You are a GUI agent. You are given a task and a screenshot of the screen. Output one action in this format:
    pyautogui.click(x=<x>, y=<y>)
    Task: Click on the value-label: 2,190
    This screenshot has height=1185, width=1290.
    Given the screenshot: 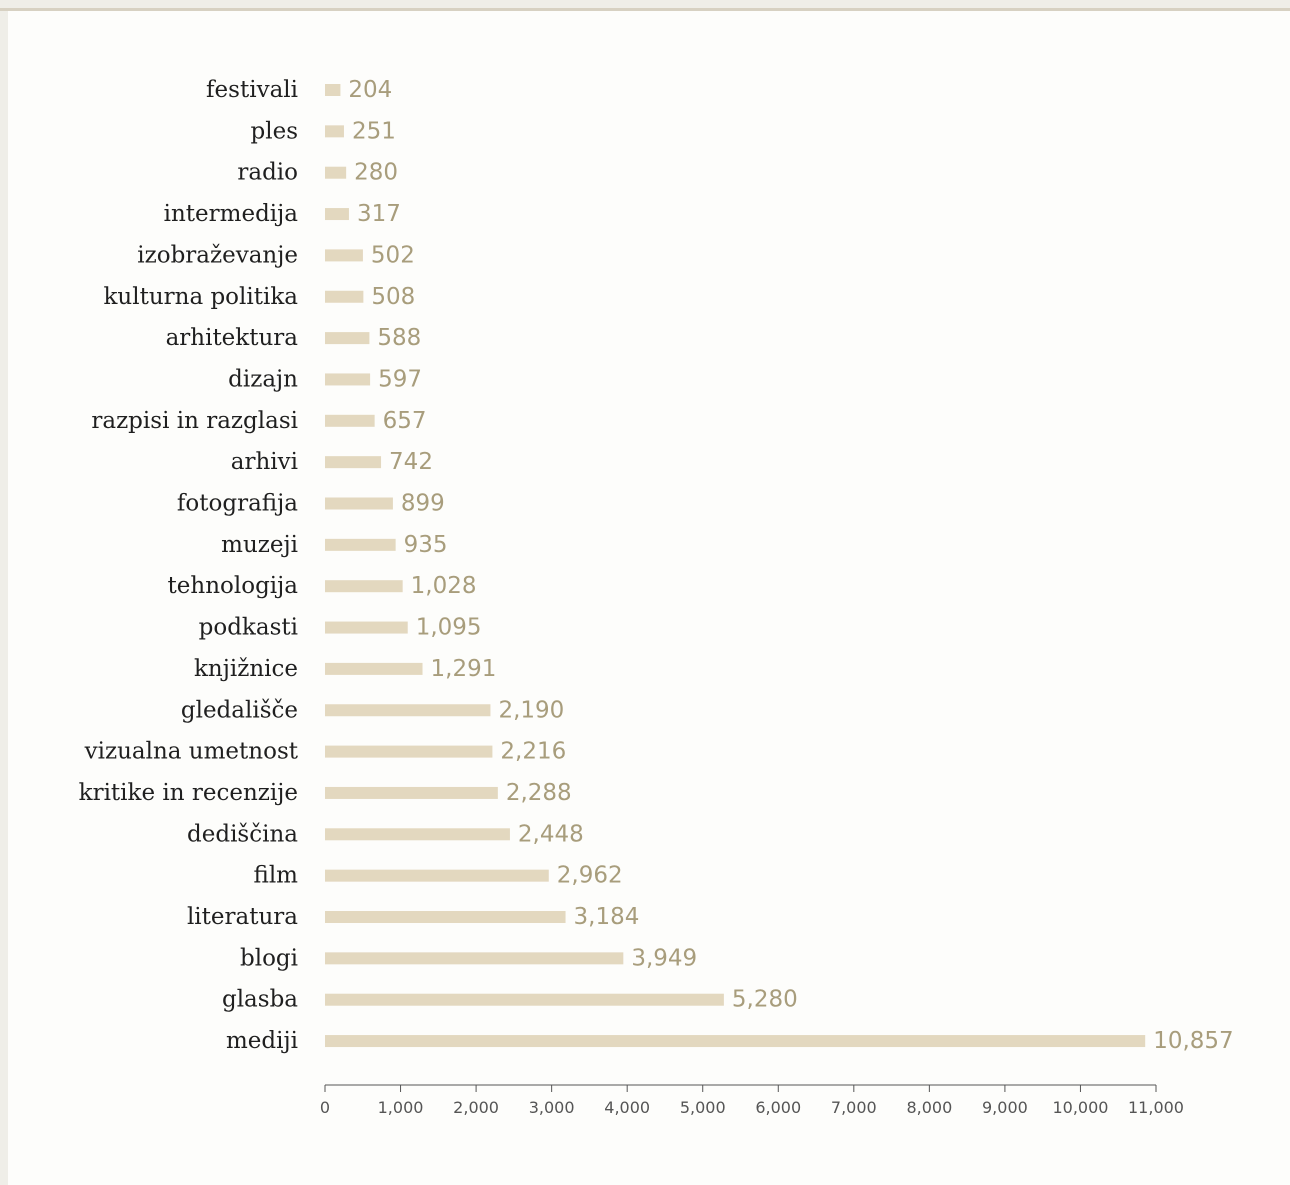 What is the action you would take?
    pyautogui.click(x=531, y=710)
    